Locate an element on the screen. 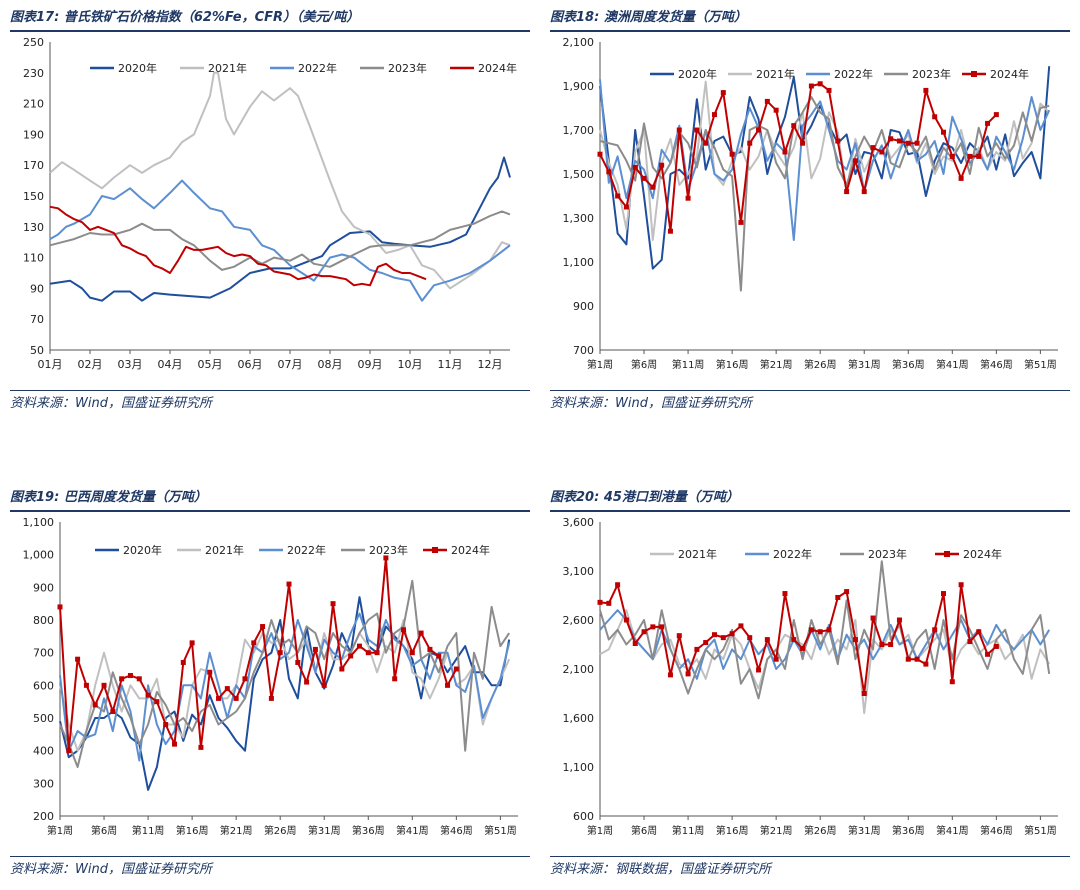 The height and width of the screenshot is (890, 1080). chart-title: 图表17: 普氏铁矿石价格指数（62%Fe，CFR）（美元/吨） is located at coordinates (185, 17).